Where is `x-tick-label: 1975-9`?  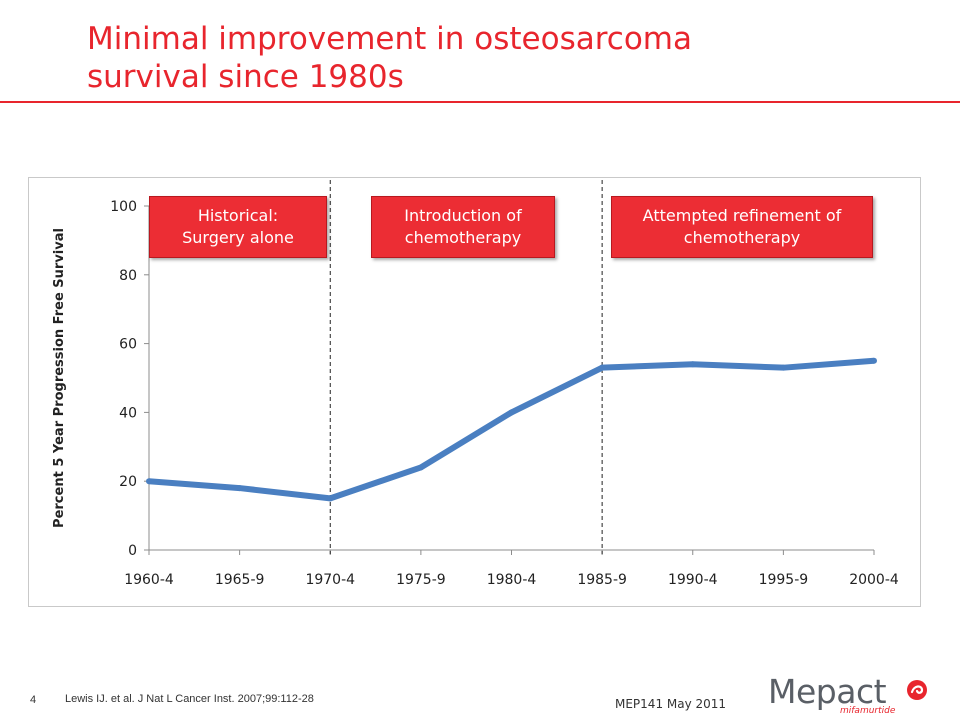
x-tick-label: 1975-9 is located at coordinates (421, 580).